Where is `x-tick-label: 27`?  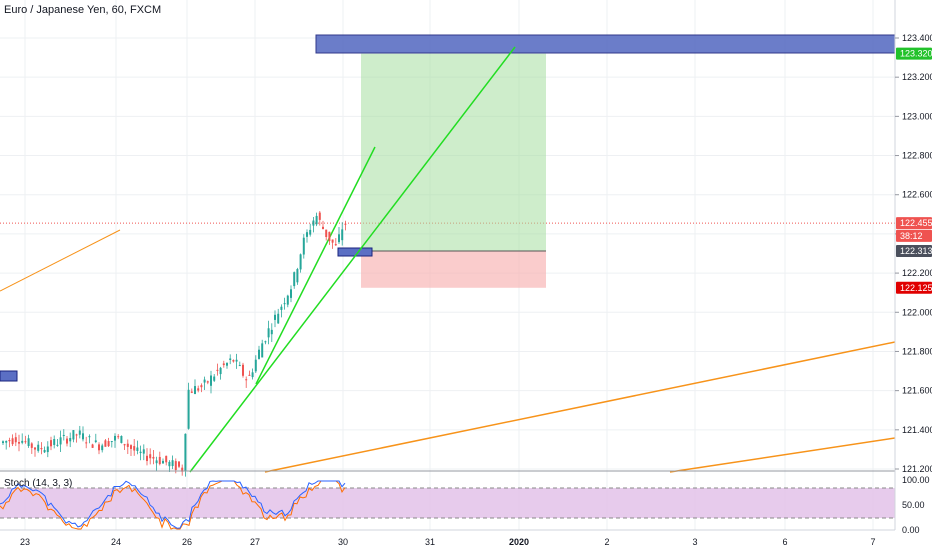 x-tick-label: 27 is located at coordinates (255, 542).